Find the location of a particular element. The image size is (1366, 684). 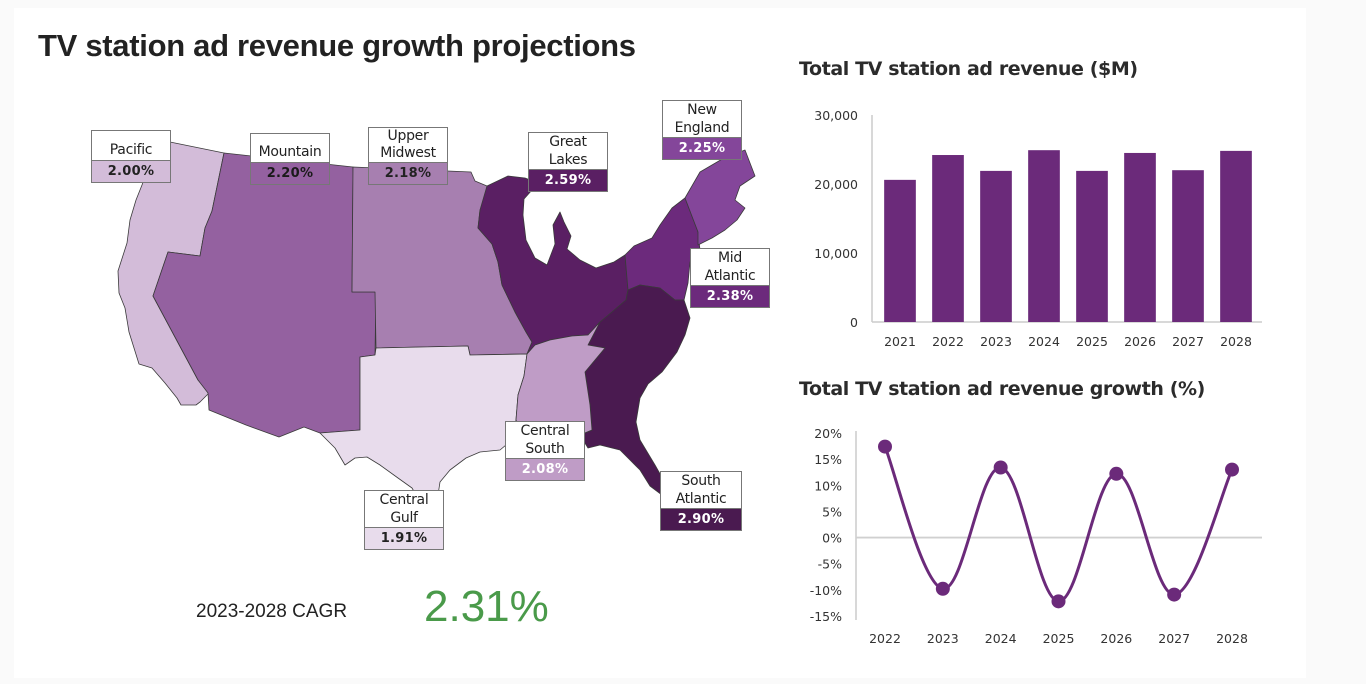

region-label-great-lakes: Great Lakes 2.59% is located at coordinates (568, 162).